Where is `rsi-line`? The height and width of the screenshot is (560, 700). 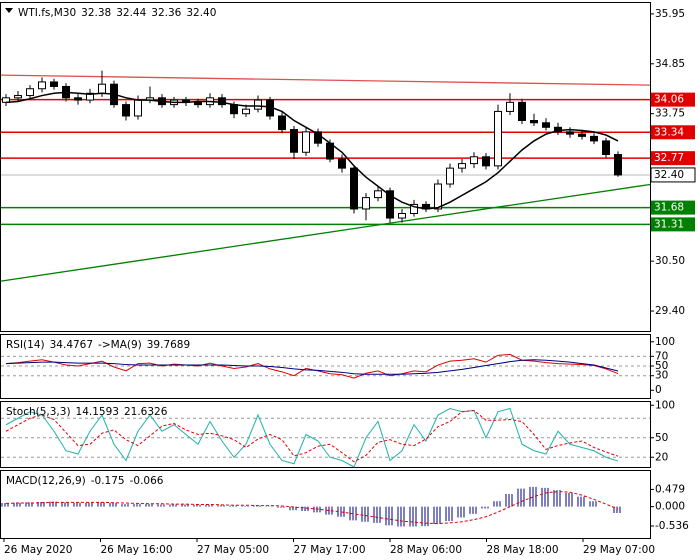 rsi-line is located at coordinates (312, 367).